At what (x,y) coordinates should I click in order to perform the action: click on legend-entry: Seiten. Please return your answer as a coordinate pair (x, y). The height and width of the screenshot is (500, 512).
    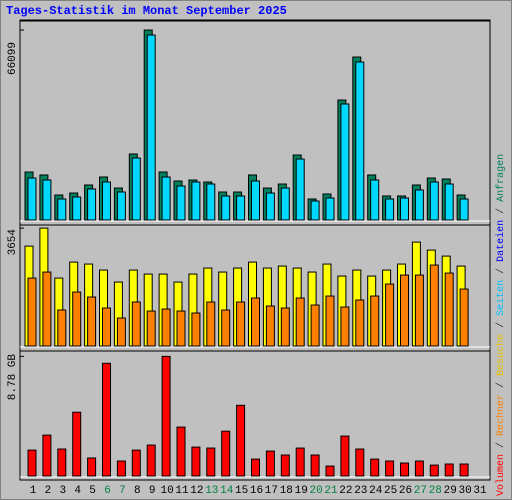
    Looking at the image, I should click on (501, 298).